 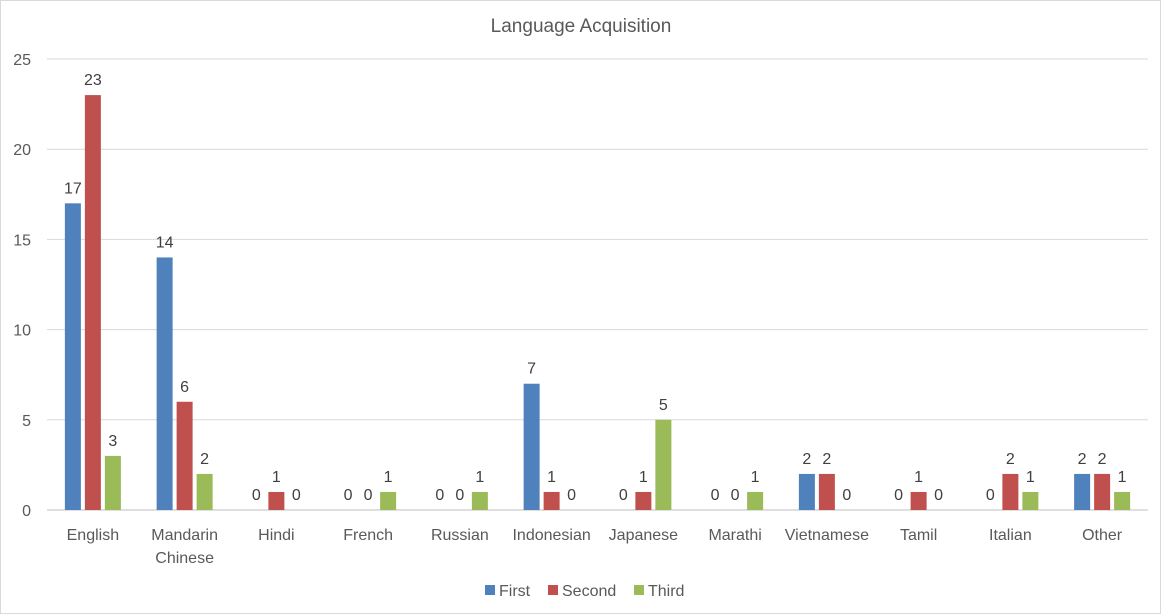 I want to click on x-tick-label: Other, so click(x=1102, y=535).